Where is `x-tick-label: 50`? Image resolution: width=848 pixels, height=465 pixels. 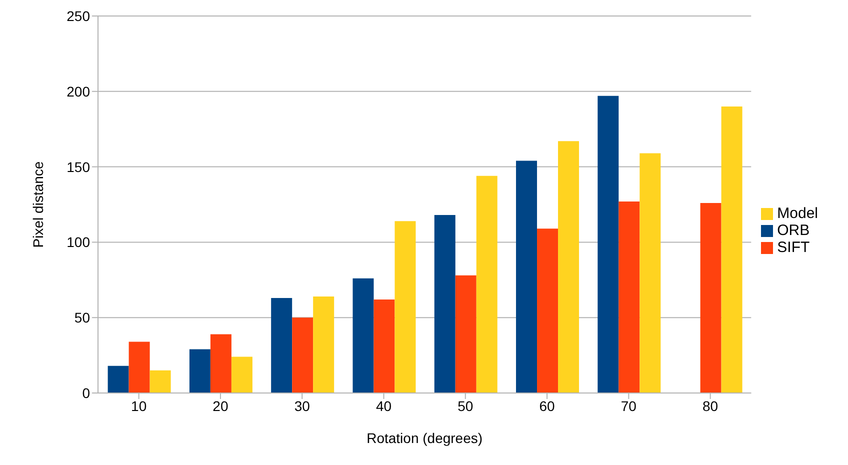 x-tick-label: 50 is located at coordinates (466, 406).